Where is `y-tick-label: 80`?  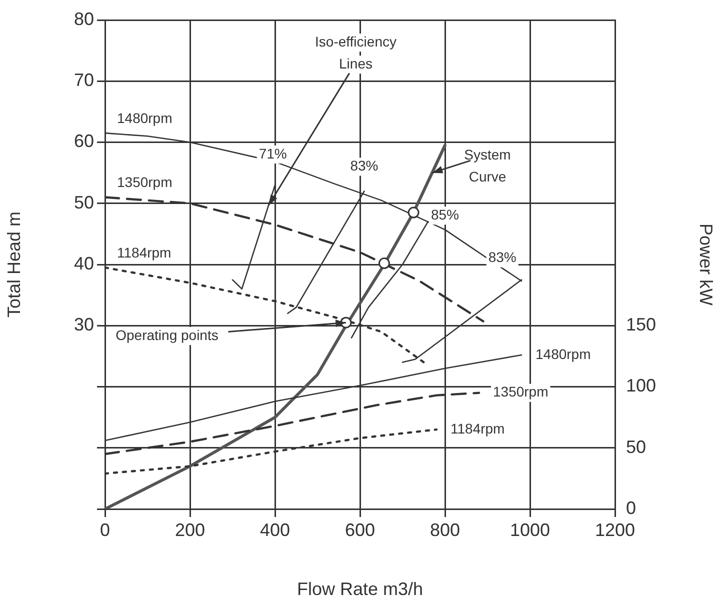 y-tick-label: 80 is located at coordinates (84, 18).